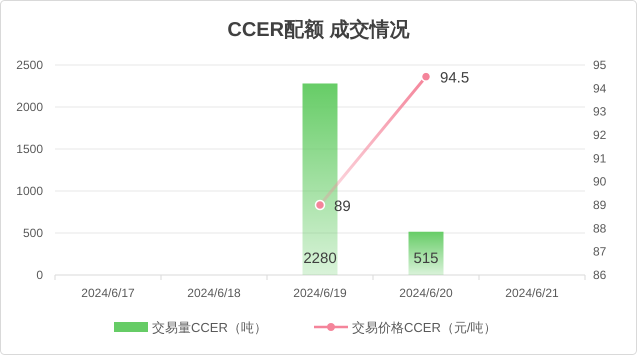  Describe the element at coordinates (426, 293) in the screenshot. I see `x-tick-label: 2024/6/20` at that location.